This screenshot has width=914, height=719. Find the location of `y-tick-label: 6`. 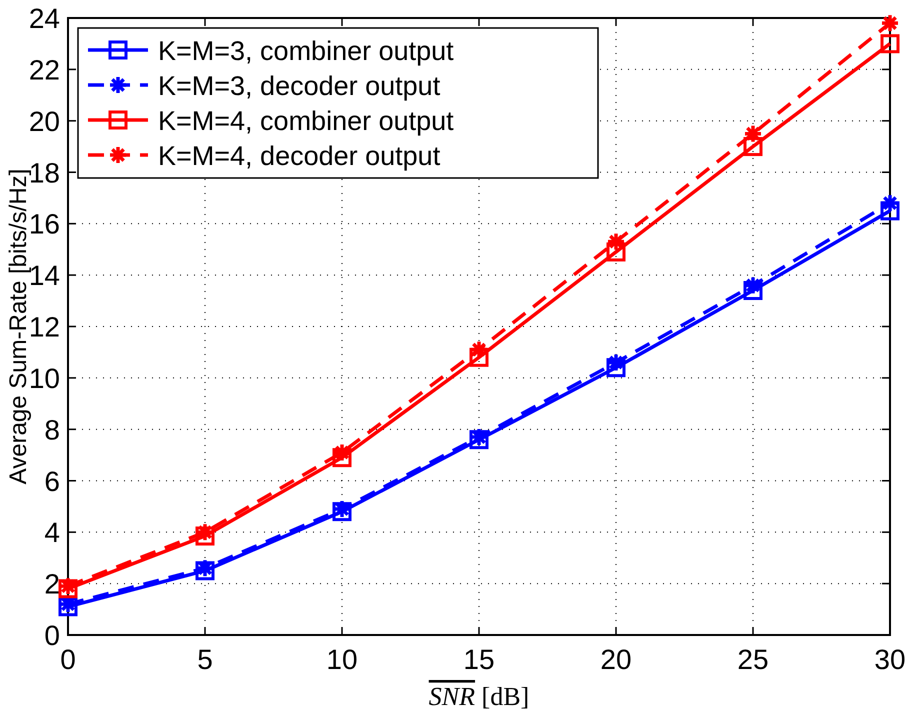

y-tick-label: 6 is located at coordinates (52, 481).